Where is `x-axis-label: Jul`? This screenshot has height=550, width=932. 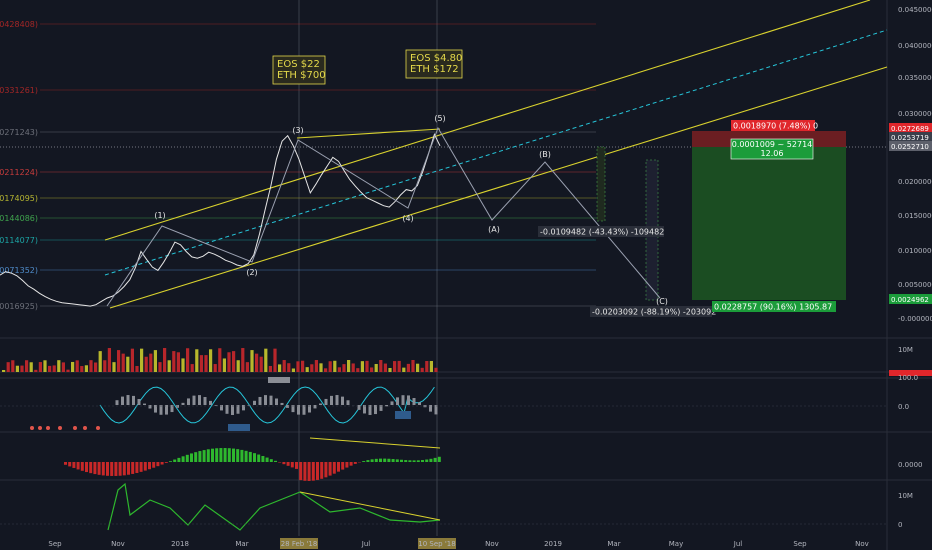
x-axis-label: Jul is located at coordinates (366, 544).